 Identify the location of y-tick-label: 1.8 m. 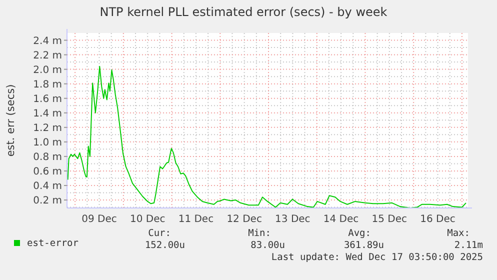
(47, 84).